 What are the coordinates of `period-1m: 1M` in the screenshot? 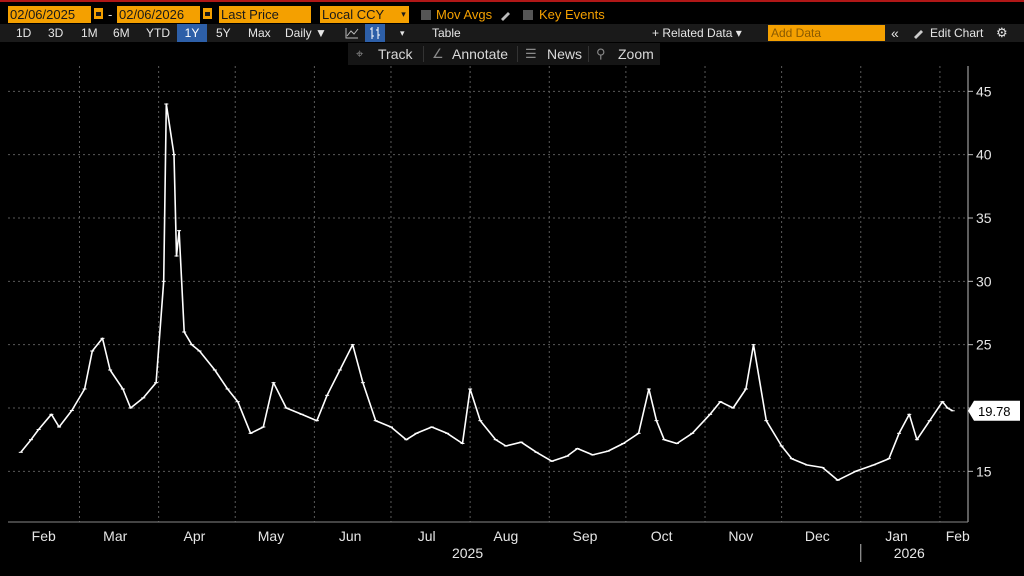 It's located at (89, 33).